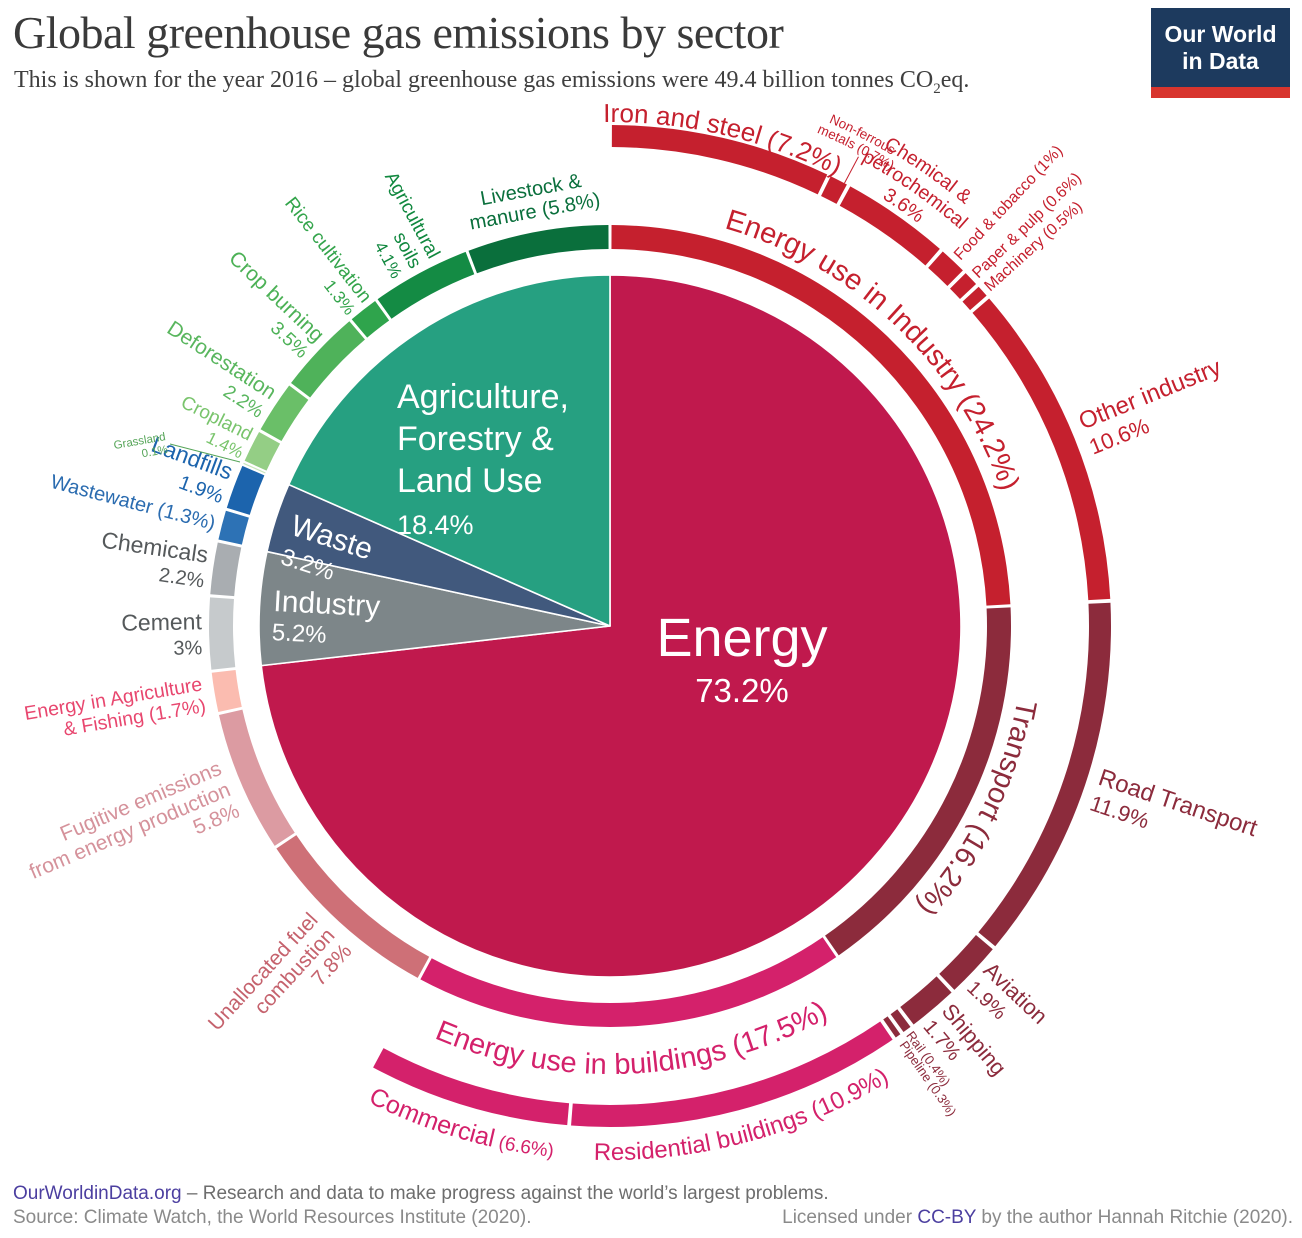 This screenshot has width=1302, height=1238. What do you see at coordinates (741, 658) in the screenshot?
I see `label-energy: Energy 73.2%` at bounding box center [741, 658].